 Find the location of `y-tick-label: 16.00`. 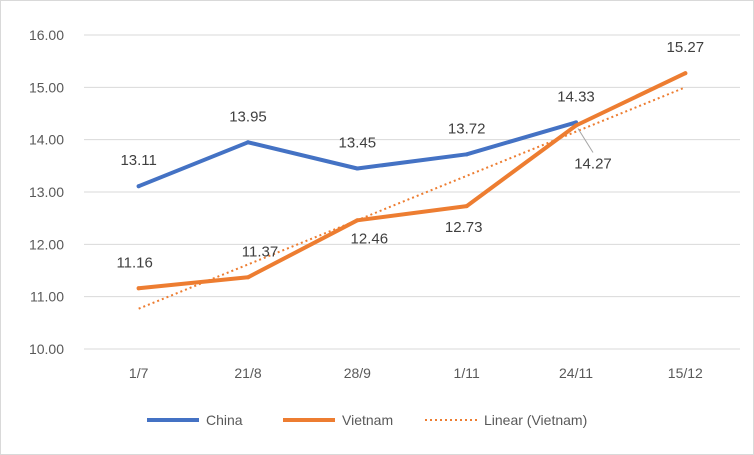

y-tick-label: 16.00 is located at coordinates (46, 35).